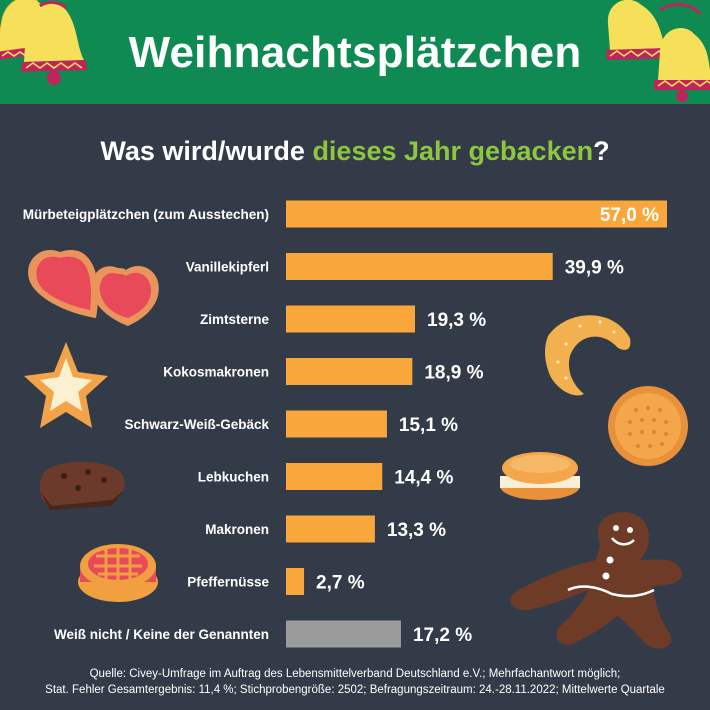 The width and height of the screenshot is (710, 710). I want to click on category-label: Pfeffernüsse, so click(228, 582).